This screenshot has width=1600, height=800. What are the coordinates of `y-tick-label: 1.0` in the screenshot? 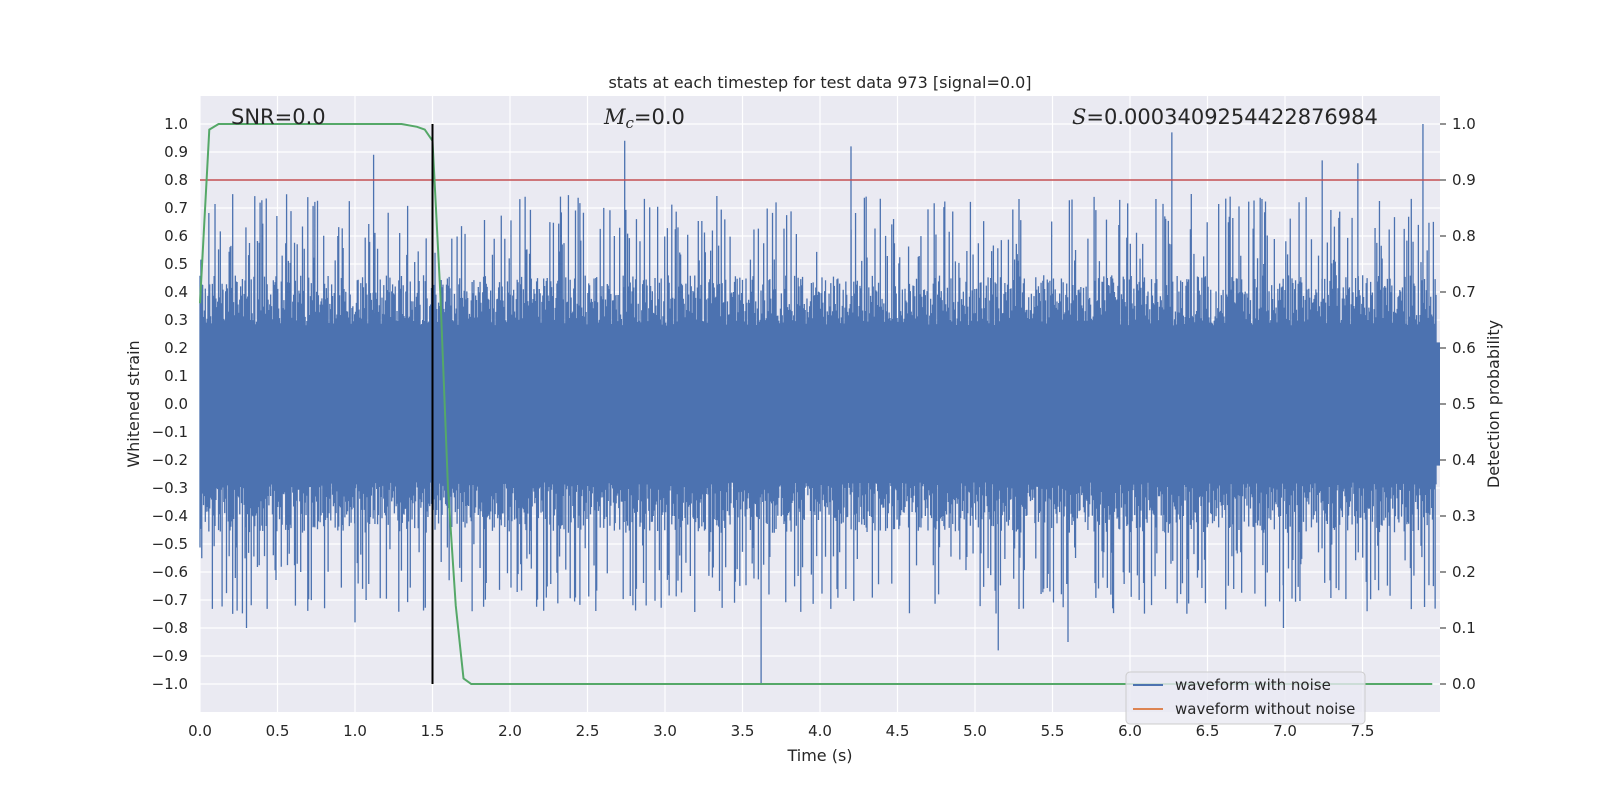 It's located at (176, 124).